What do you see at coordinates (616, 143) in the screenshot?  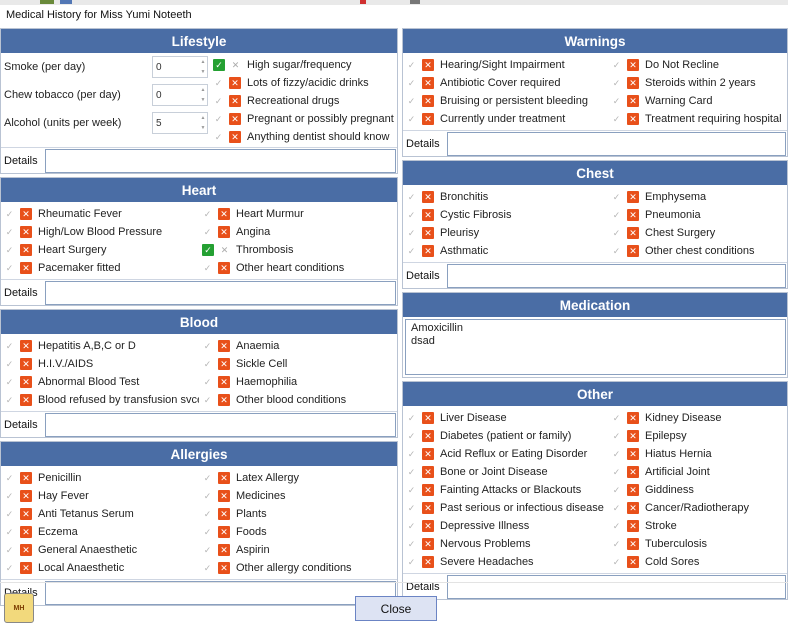 I see `warnings-details-input` at bounding box center [616, 143].